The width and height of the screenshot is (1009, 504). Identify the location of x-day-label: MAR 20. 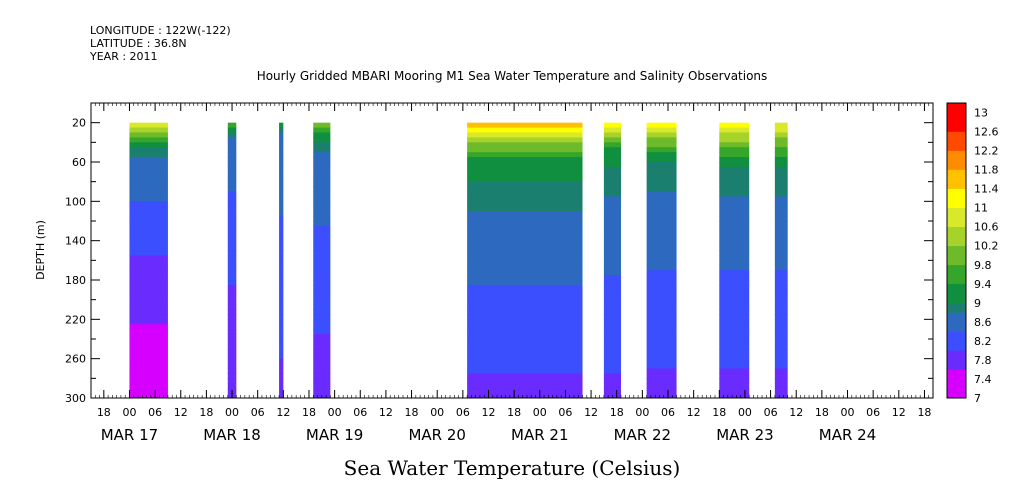
(436, 435).